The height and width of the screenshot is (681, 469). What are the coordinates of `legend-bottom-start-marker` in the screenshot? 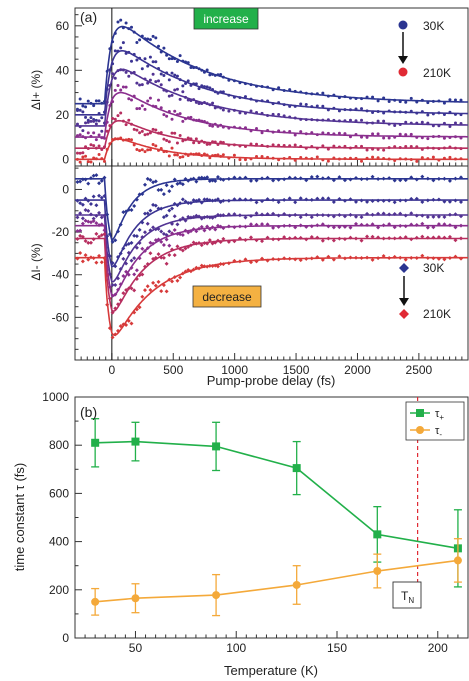 It's located at (404, 268).